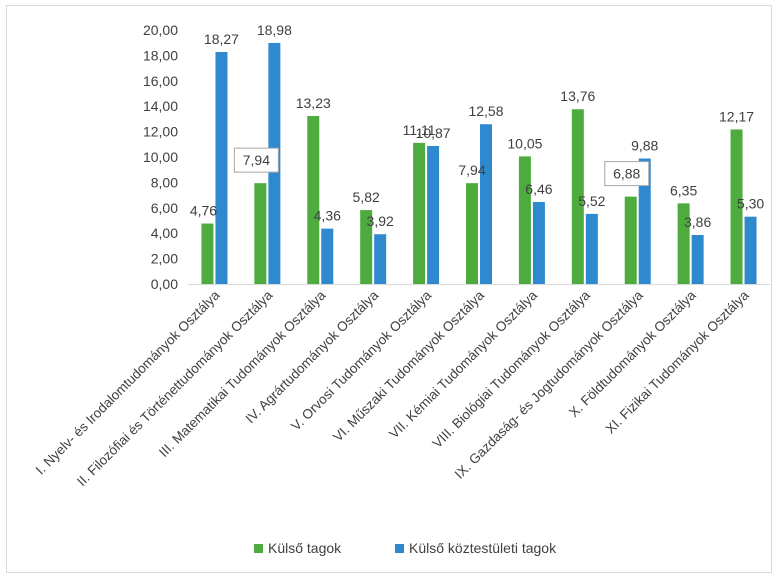 The height and width of the screenshot is (578, 778). What do you see at coordinates (160, 132) in the screenshot?
I see `y-tick-label: 12,00` at bounding box center [160, 132].